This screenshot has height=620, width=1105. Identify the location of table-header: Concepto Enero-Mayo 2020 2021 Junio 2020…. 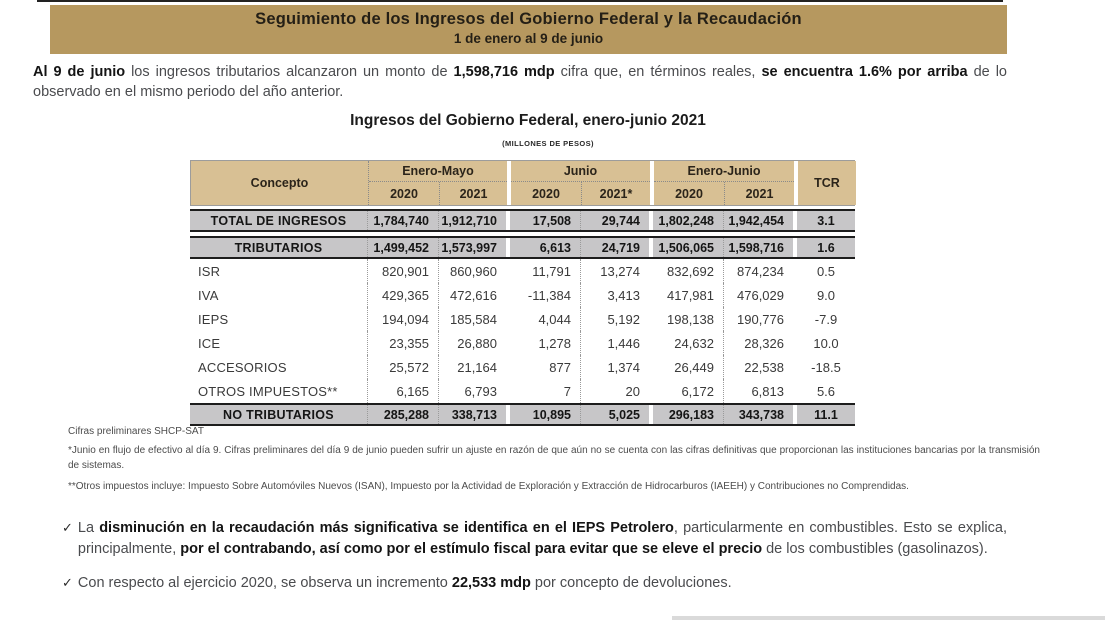
(523, 183).